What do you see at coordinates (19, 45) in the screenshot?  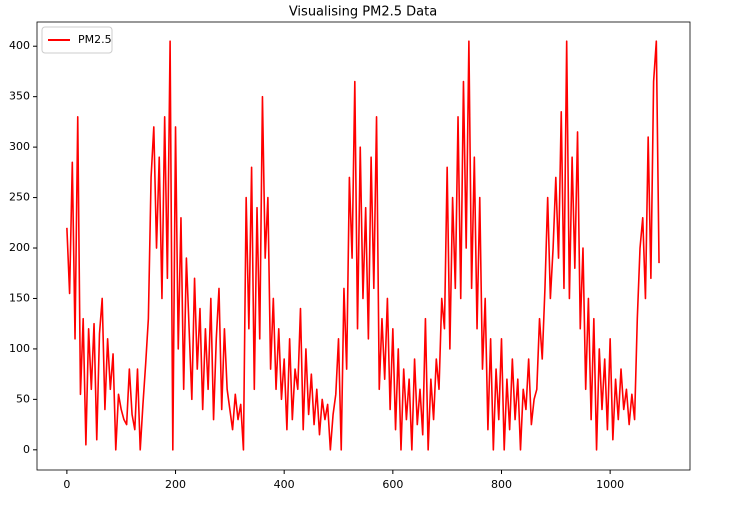 I see `y-tick-label: 400` at bounding box center [19, 45].